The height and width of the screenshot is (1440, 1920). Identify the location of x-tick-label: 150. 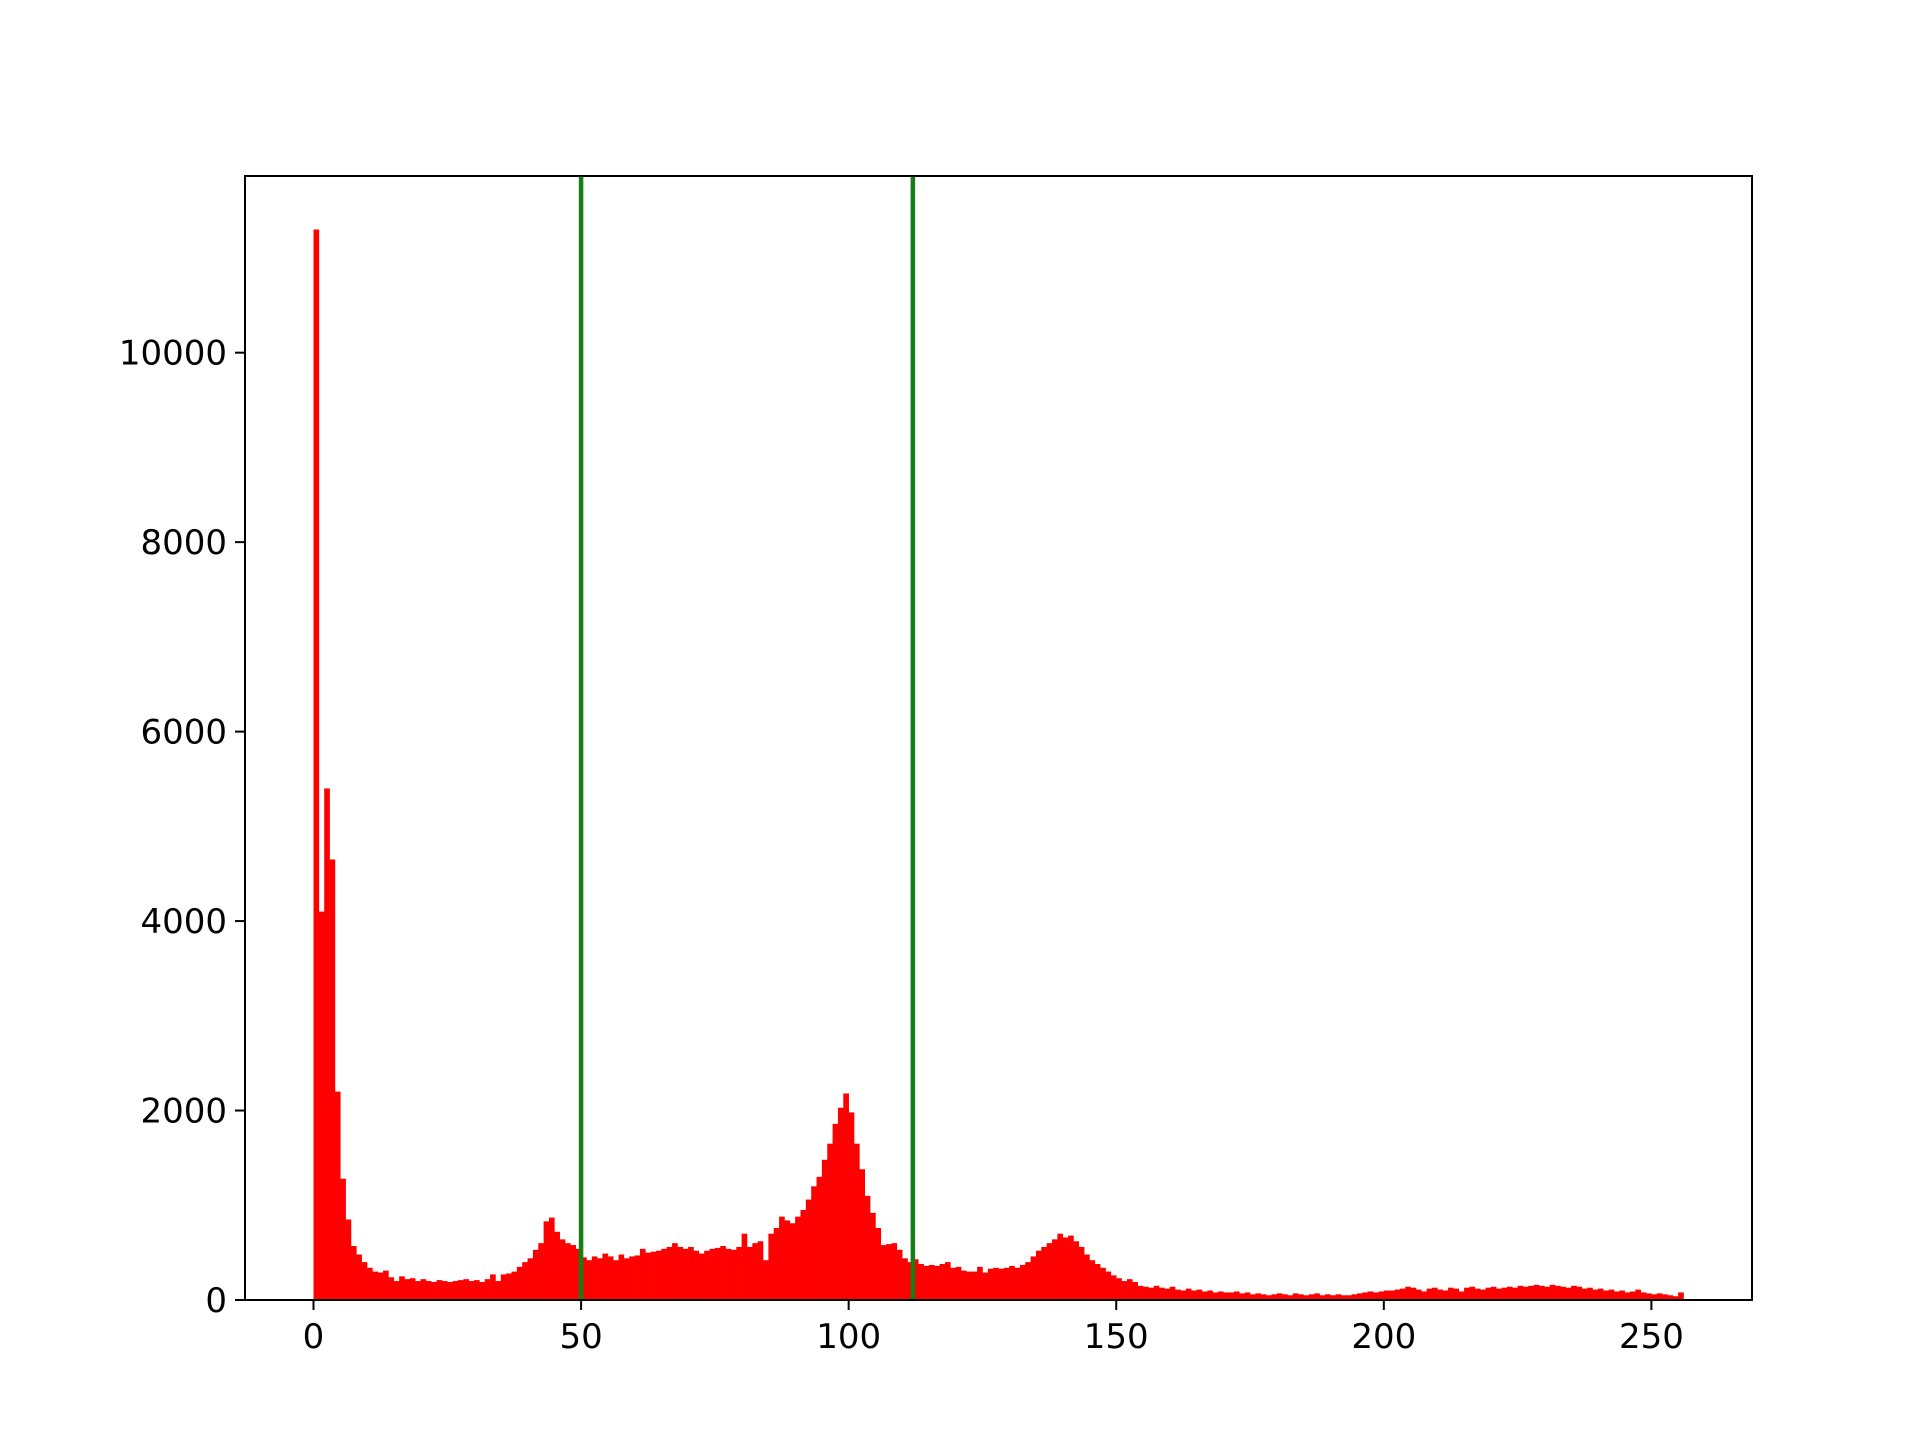
(1116, 1337).